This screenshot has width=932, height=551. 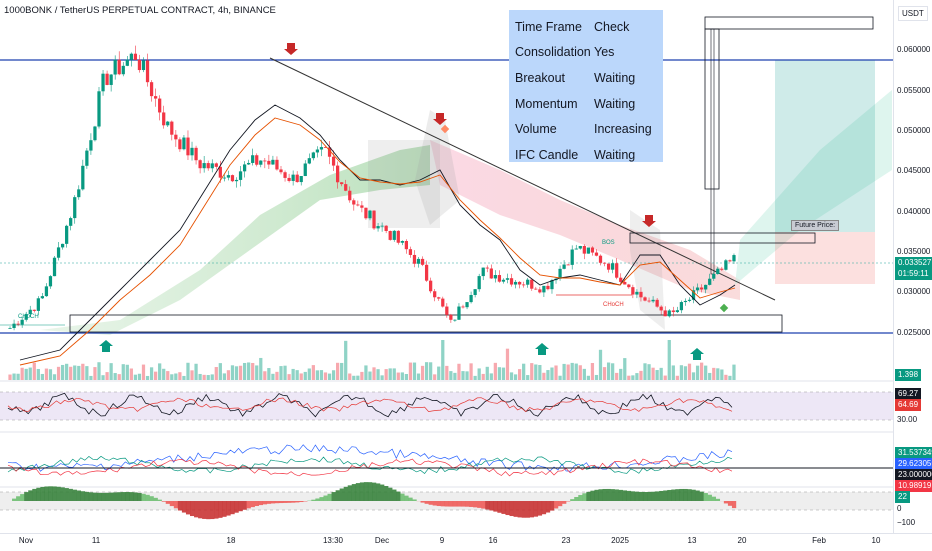 I want to click on choch-label-left: CHoCH, so click(x=28, y=317).